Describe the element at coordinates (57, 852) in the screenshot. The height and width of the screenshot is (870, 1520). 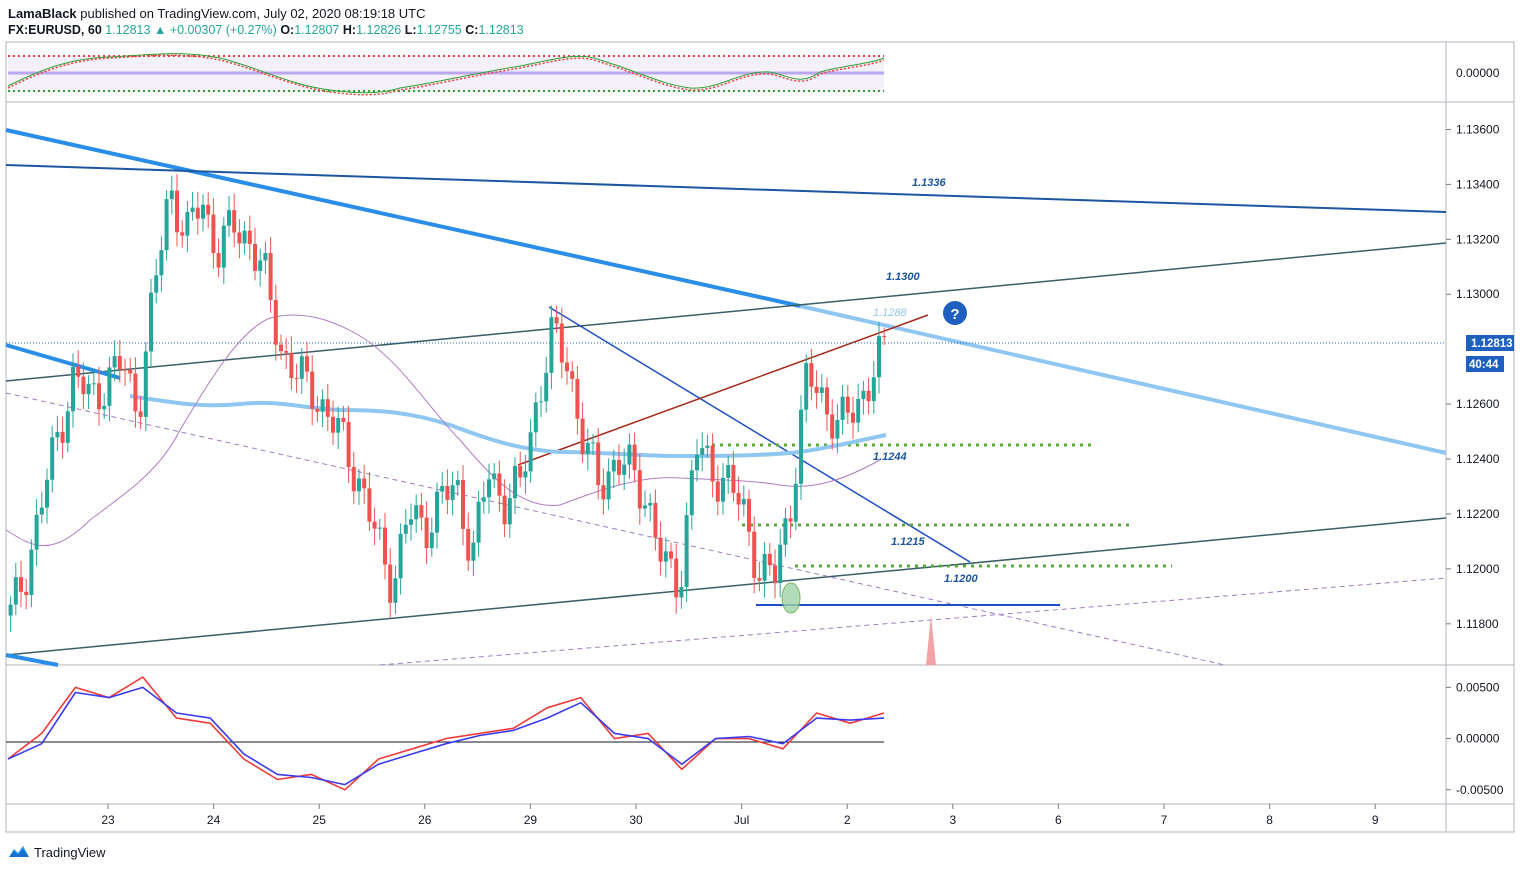
I see `tradingview-branding: TradingView` at that location.